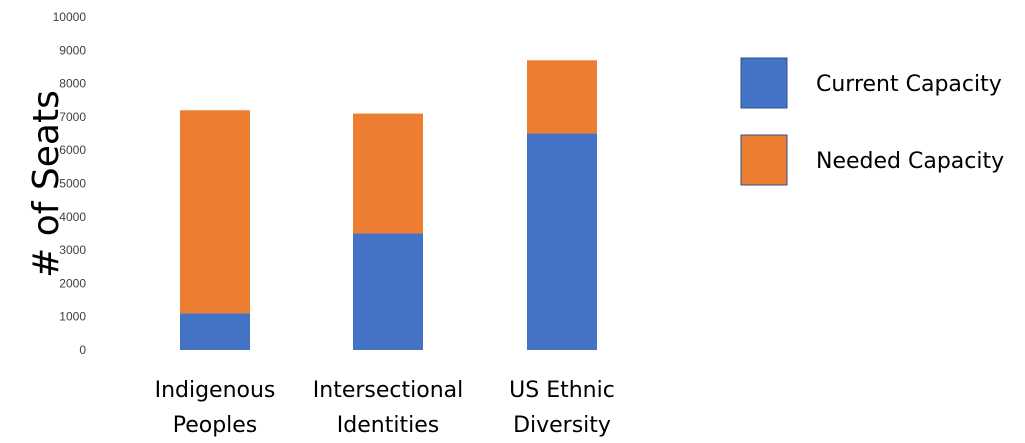 The width and height of the screenshot is (1025, 443). Describe the element at coordinates (872, 121) in the screenshot. I see `legend: Current Capacity Needed Capacity` at that location.